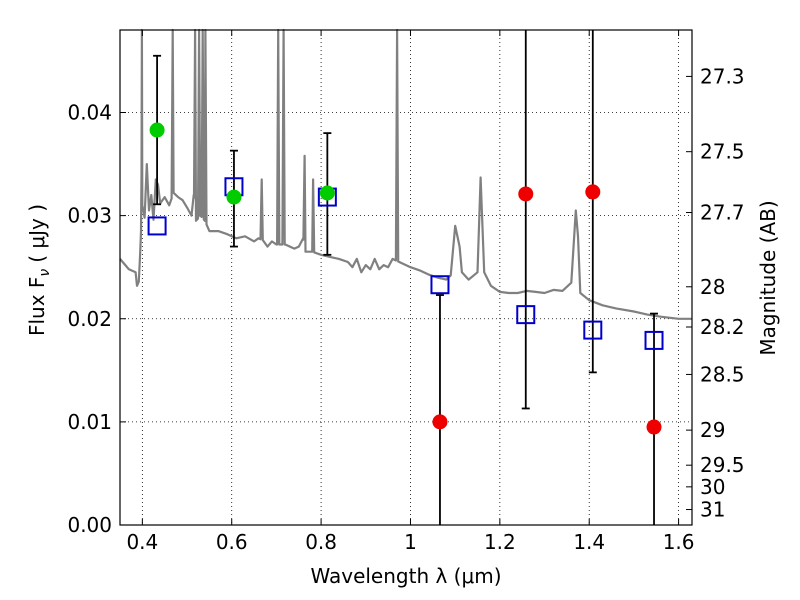 The height and width of the screenshot is (600, 800). Describe the element at coordinates (722, 374) in the screenshot. I see `magnitude-tick-label: 28.5` at that location.